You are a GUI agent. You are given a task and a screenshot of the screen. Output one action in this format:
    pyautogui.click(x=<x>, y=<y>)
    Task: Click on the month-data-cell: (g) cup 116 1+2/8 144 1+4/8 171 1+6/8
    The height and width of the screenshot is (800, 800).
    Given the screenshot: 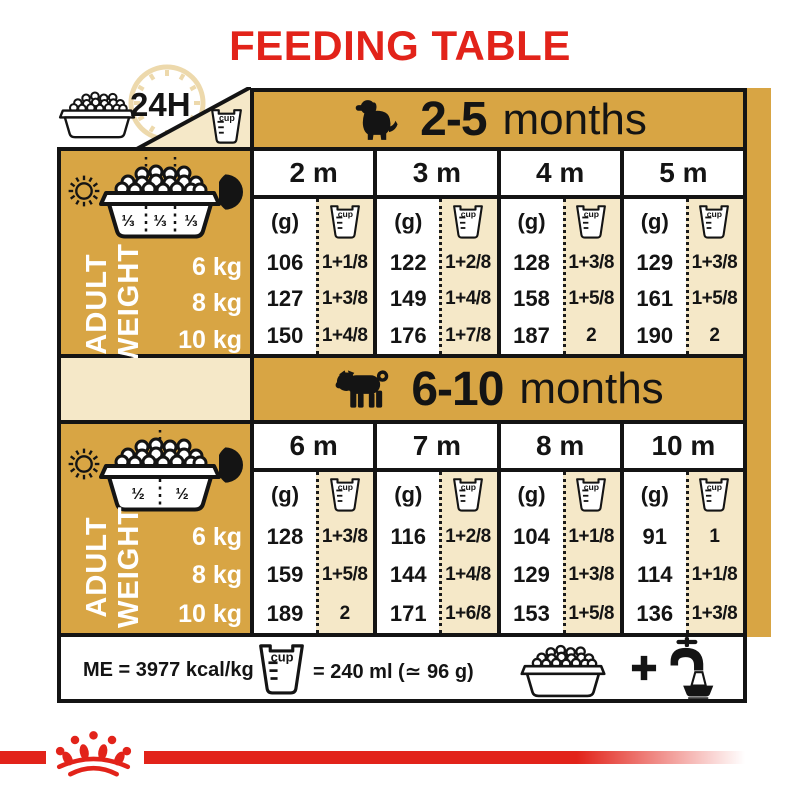 What is the action you would take?
    pyautogui.click(x=437, y=552)
    